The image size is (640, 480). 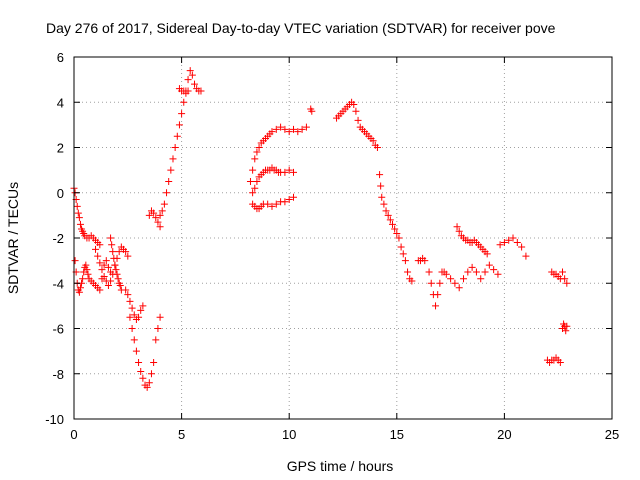 I want to click on y-axis-label: SDTVAR / TECUs, so click(x=13, y=238).